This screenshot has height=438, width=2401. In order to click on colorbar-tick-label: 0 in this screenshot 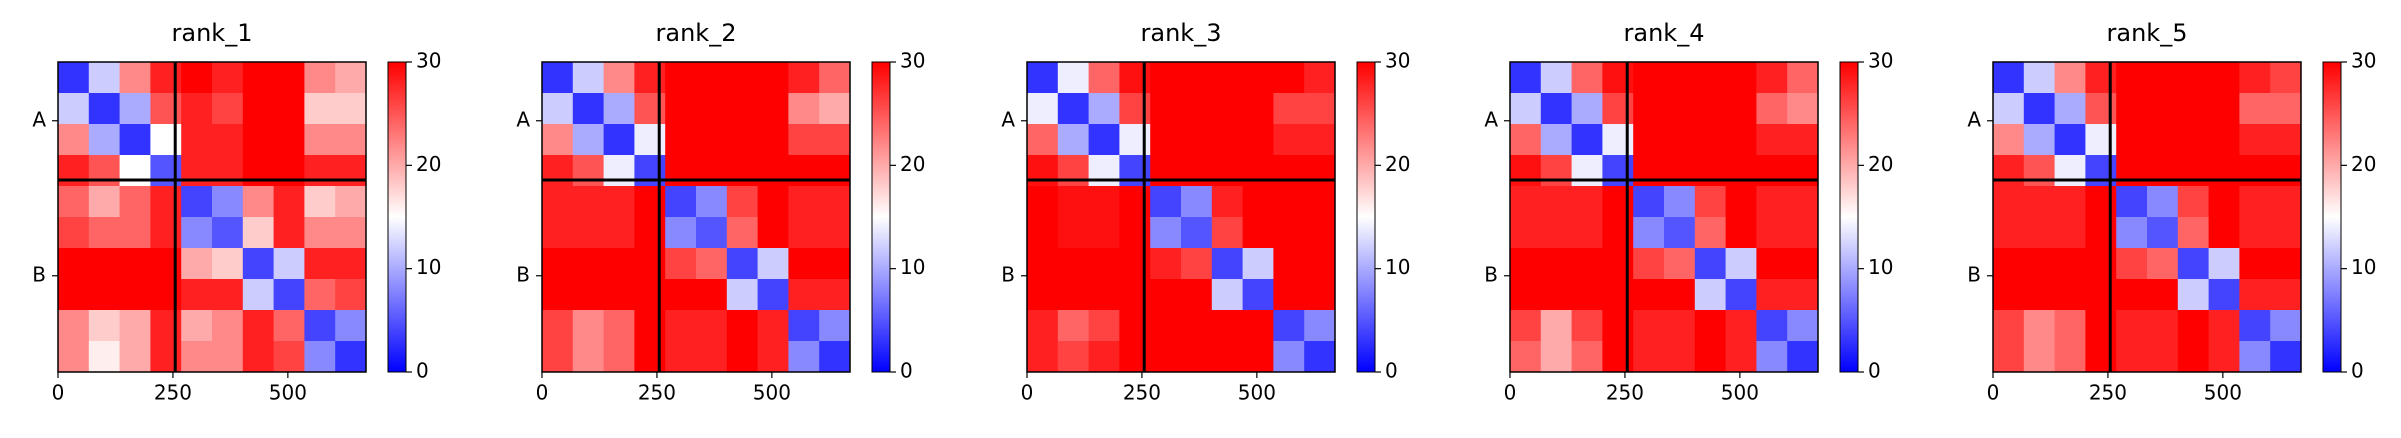, I will do `click(2357, 371)`.